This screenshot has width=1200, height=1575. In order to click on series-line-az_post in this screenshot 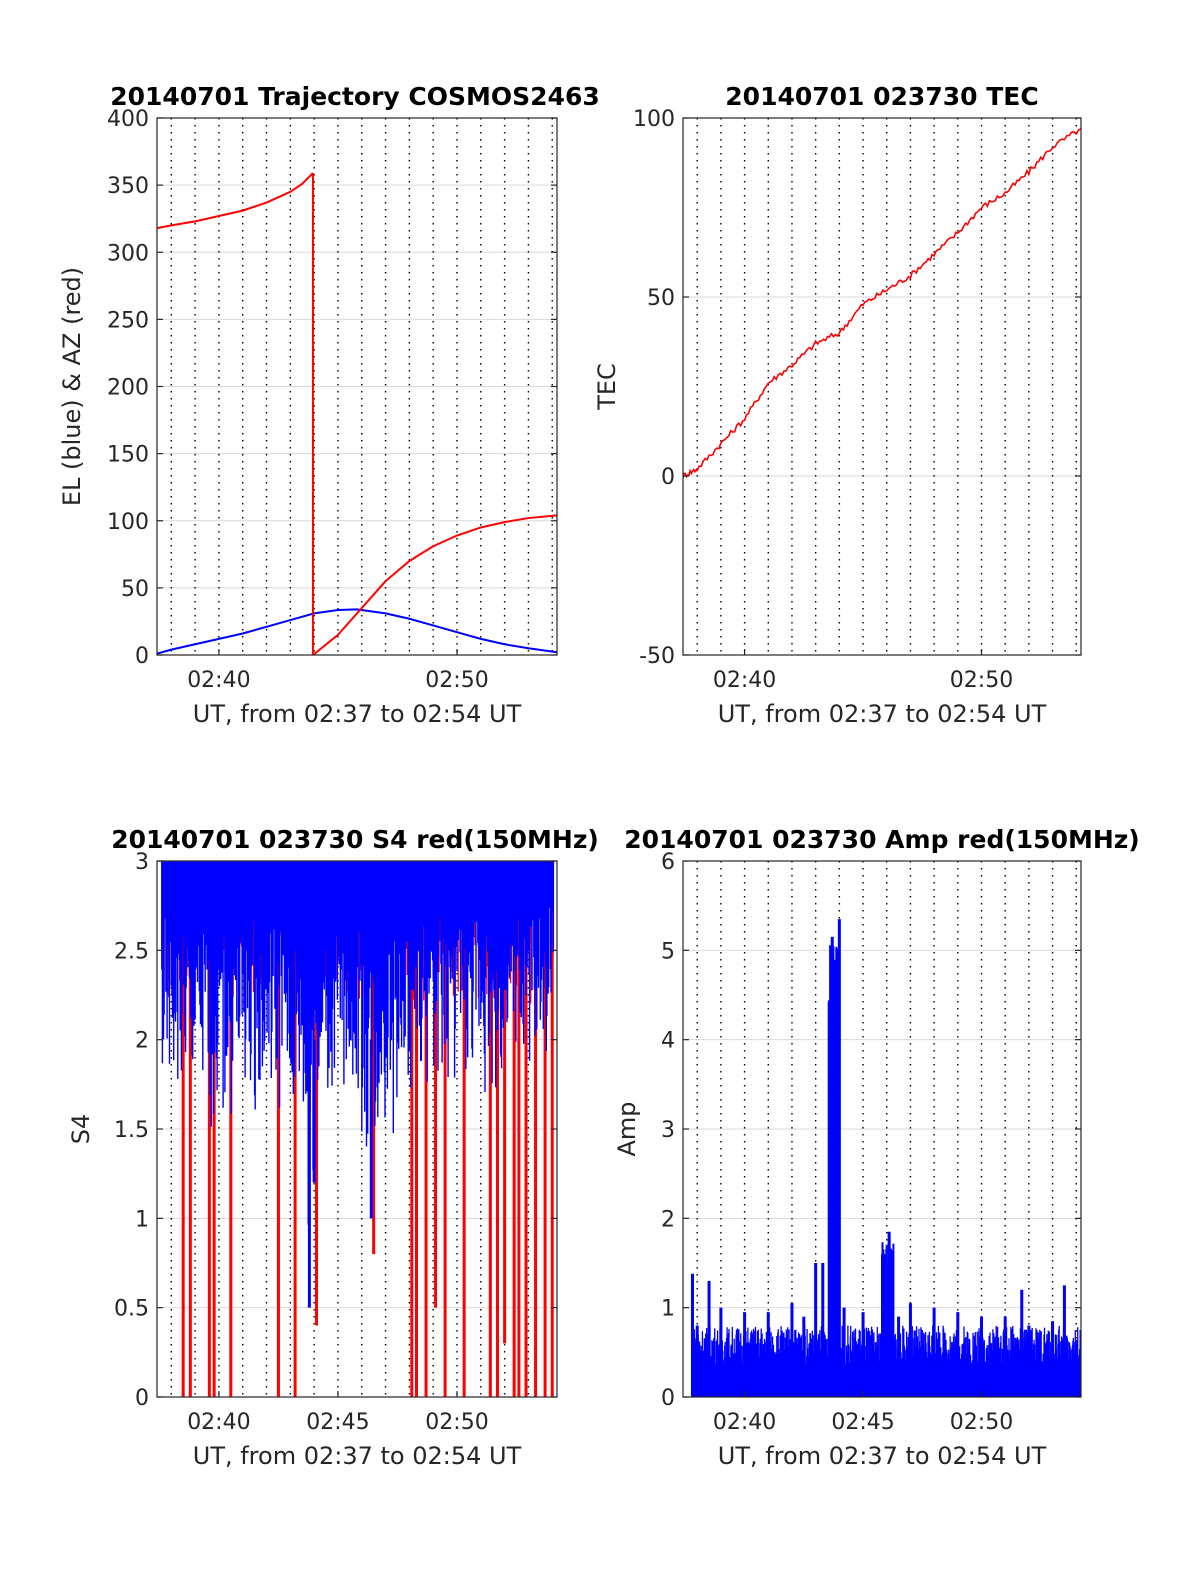, I will do `click(434, 584)`.